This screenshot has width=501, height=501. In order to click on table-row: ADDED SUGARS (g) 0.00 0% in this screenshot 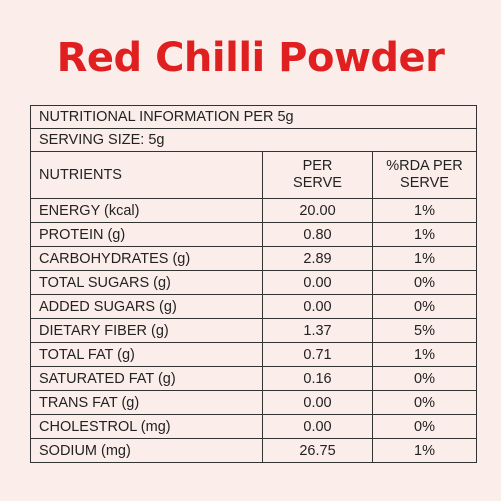, I will do `click(254, 306)`.